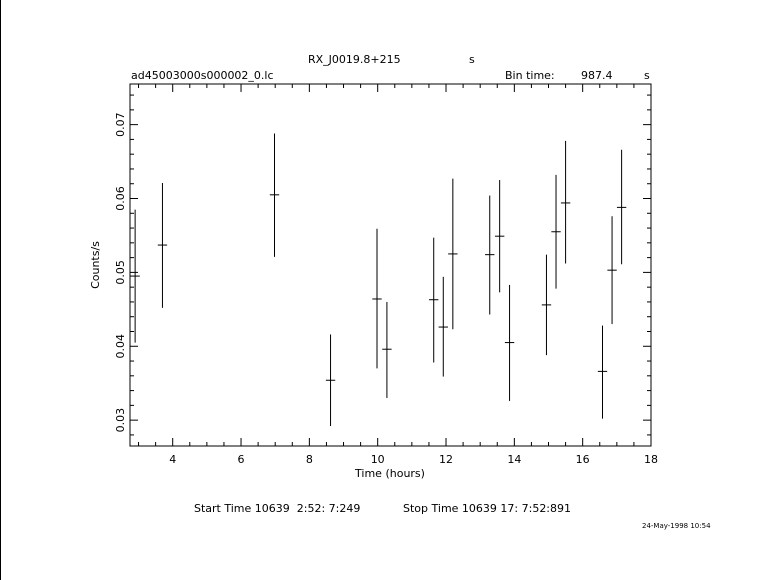 This screenshot has width=781, height=580. I want to click on y-tick-label: 0.06, so click(120, 198).